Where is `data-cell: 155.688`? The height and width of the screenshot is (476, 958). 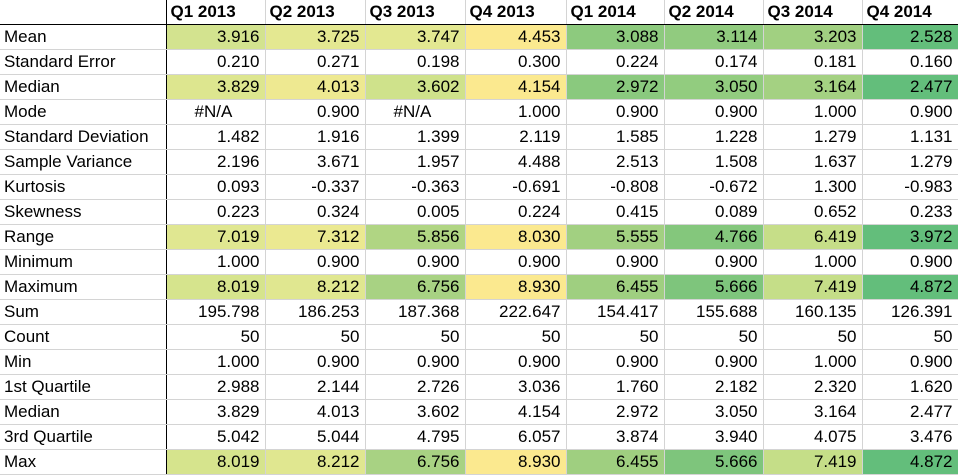
data-cell: 155.688 is located at coordinates (714, 312).